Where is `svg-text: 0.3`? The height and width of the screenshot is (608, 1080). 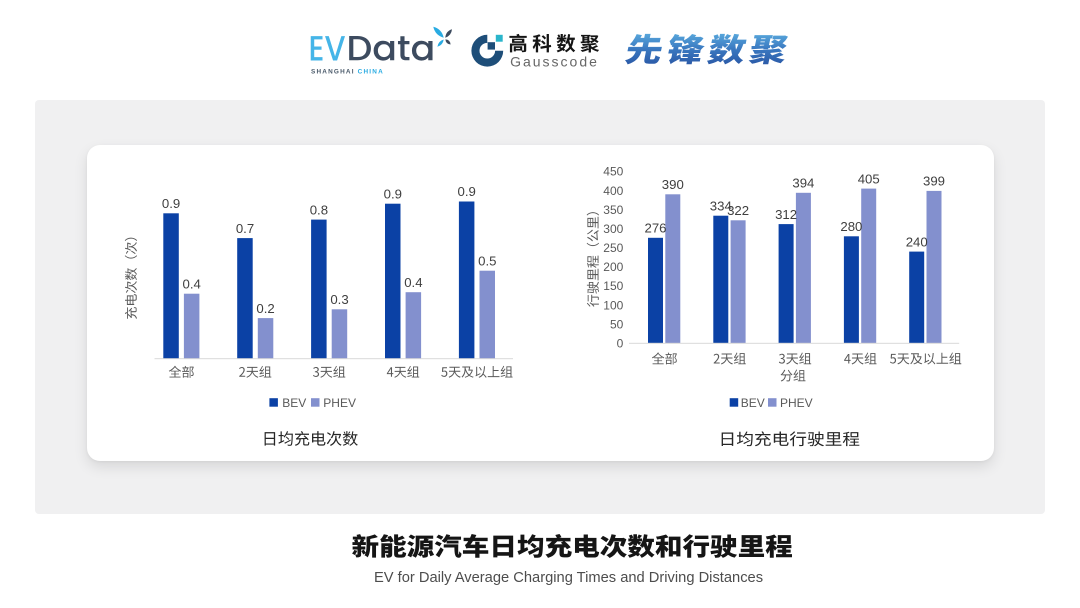
svg-text: 0.3 is located at coordinates (339, 299).